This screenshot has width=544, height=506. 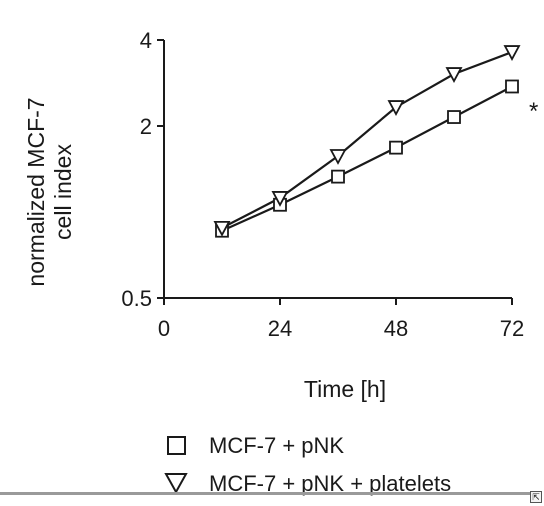 I want to click on legend-label-series-1: MCF-7 + pNK, so click(x=276, y=445).